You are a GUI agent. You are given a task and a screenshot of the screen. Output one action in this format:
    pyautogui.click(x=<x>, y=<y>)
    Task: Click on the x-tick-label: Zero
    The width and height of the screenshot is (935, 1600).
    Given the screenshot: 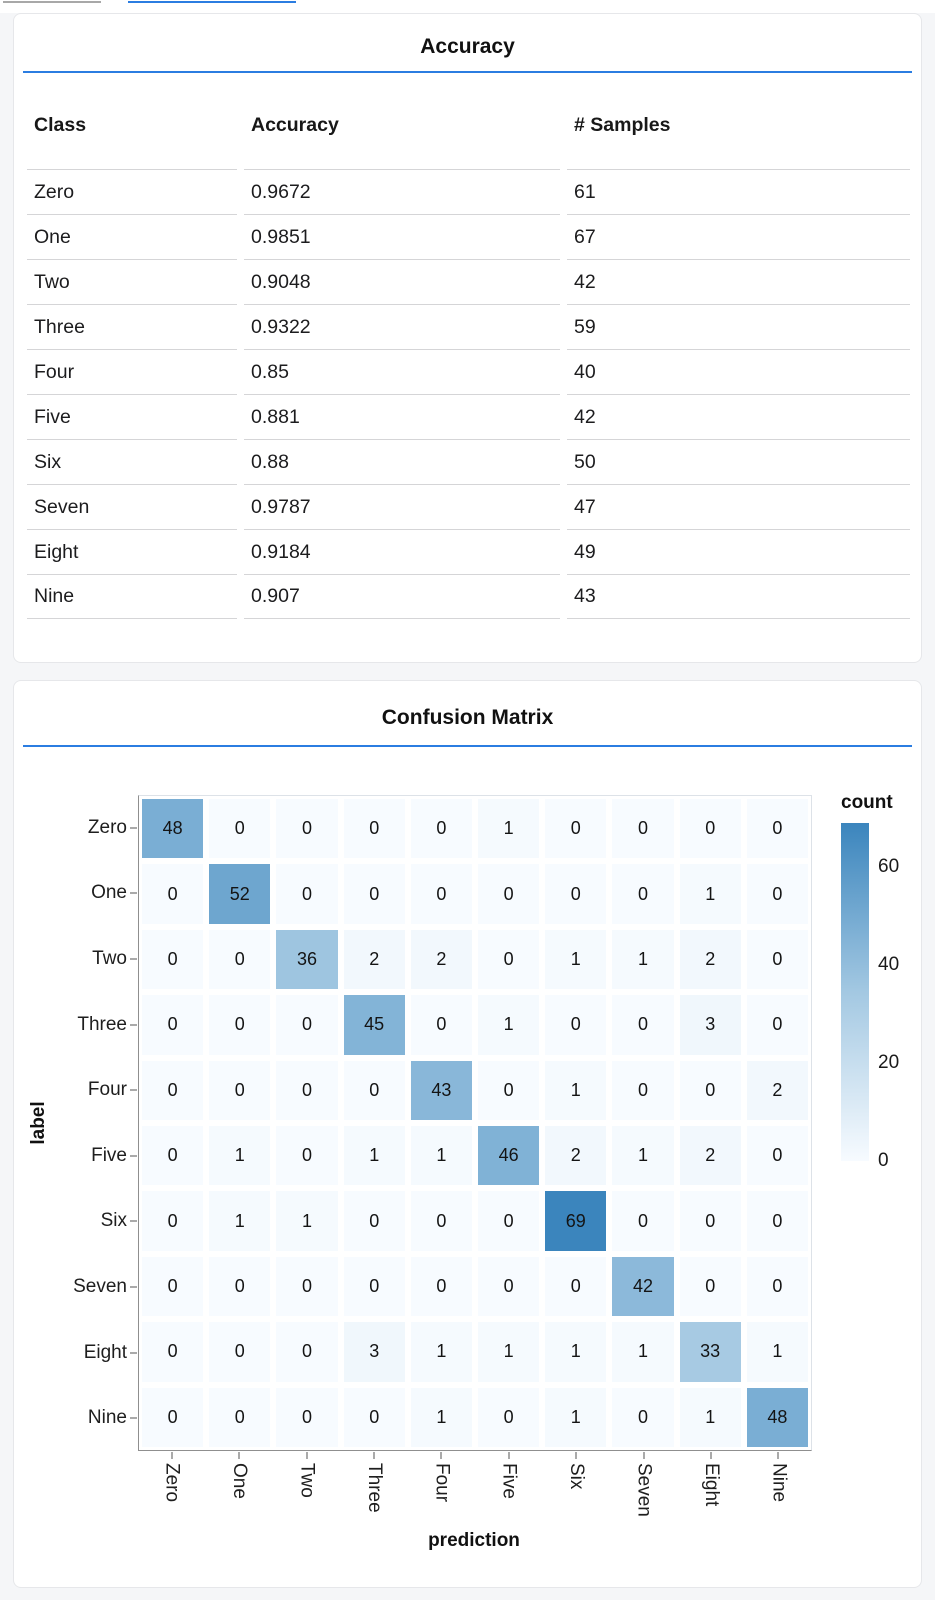 What is the action you would take?
    pyautogui.click(x=172, y=1483)
    